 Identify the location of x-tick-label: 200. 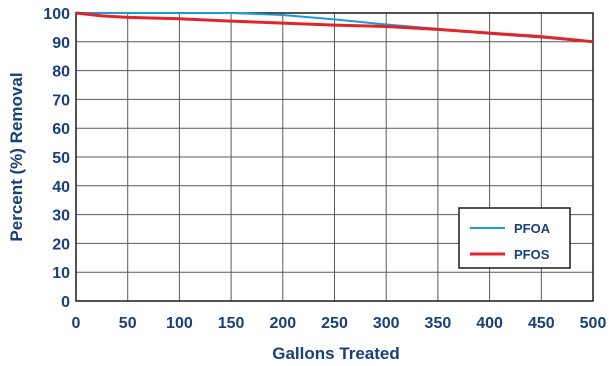
(282, 323).